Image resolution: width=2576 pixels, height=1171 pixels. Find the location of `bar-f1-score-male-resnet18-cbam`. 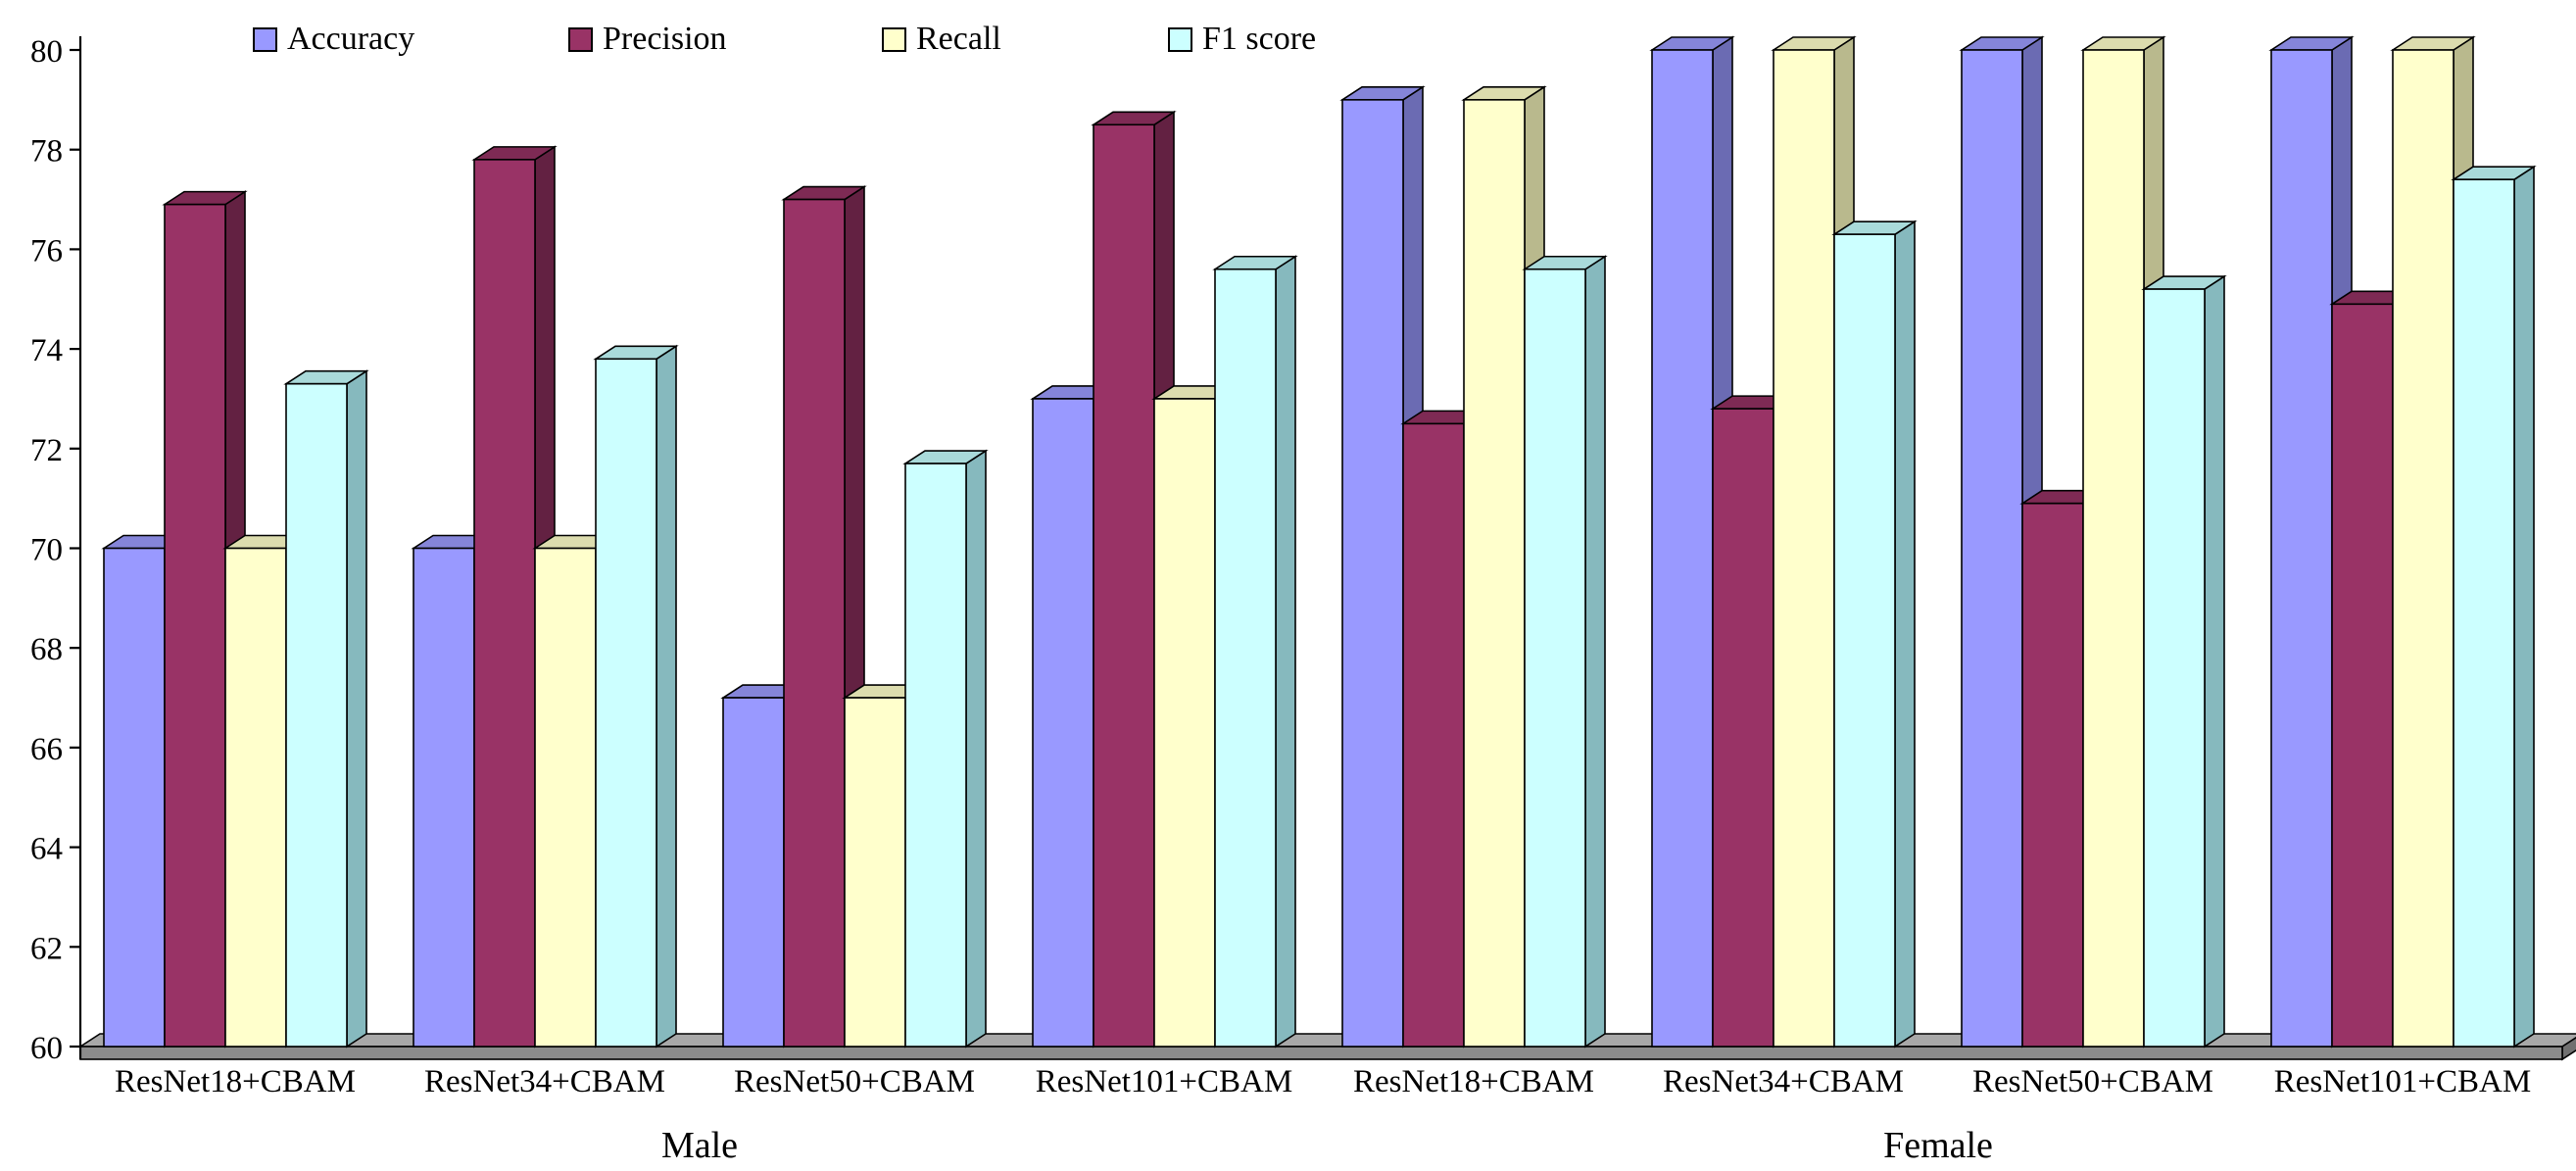

bar-f1-score-male-resnet18-cbam is located at coordinates (326, 709).